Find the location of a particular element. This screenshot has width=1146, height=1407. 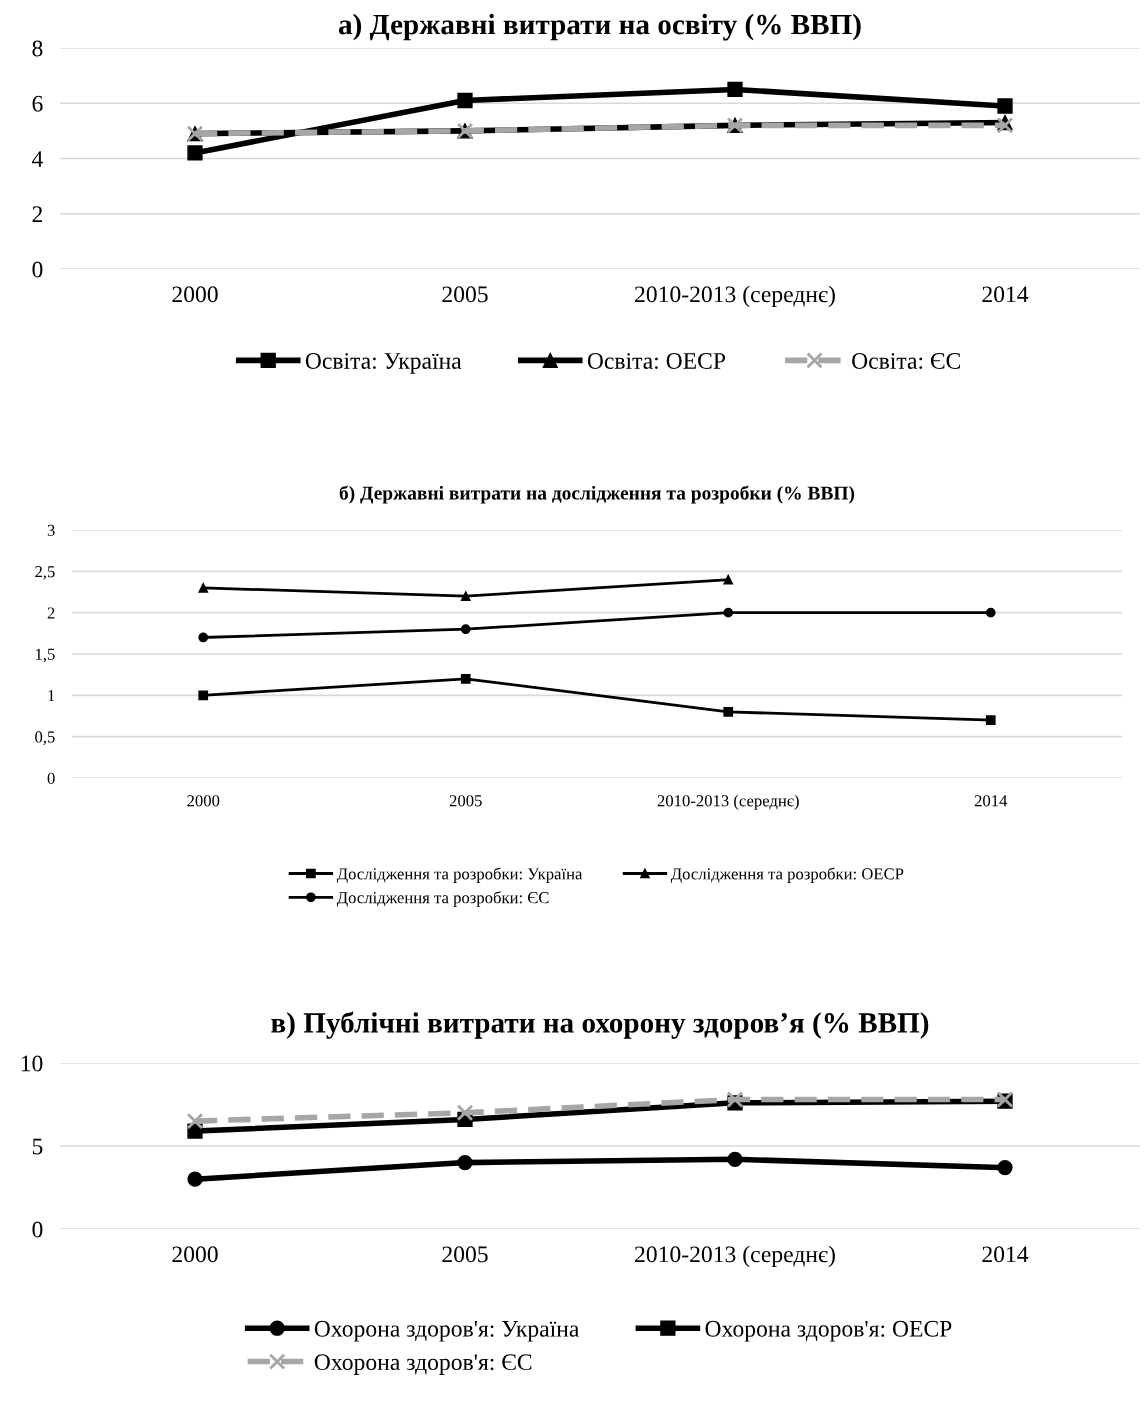

chart-title: а) Державні витрати на освіту (% ВВП) is located at coordinates (599, 27).